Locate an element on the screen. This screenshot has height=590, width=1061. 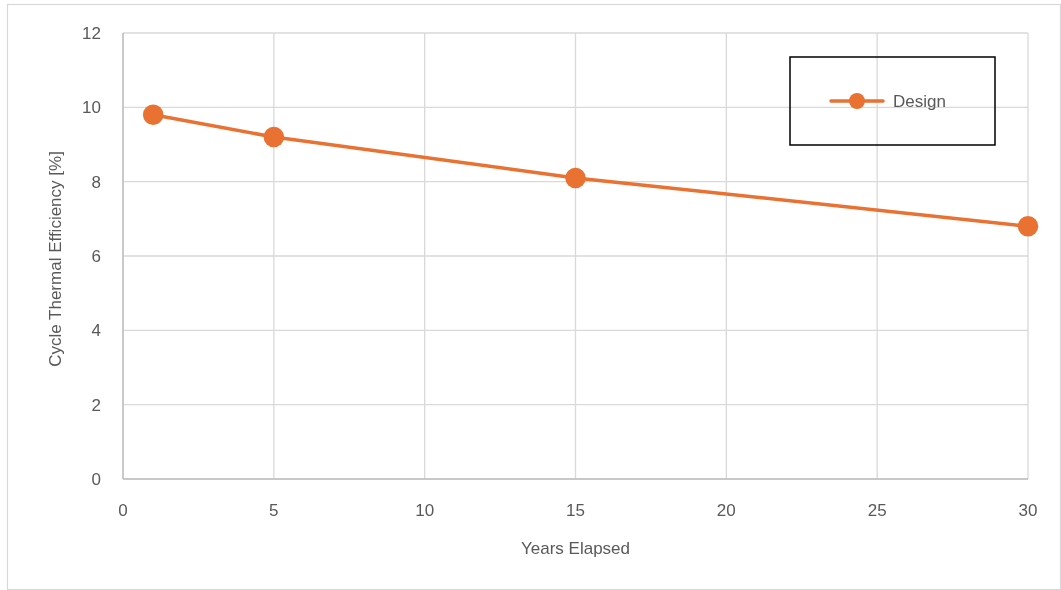
y-axis-title: Cycle Thermal Efficiency [%] is located at coordinates (55, 259).